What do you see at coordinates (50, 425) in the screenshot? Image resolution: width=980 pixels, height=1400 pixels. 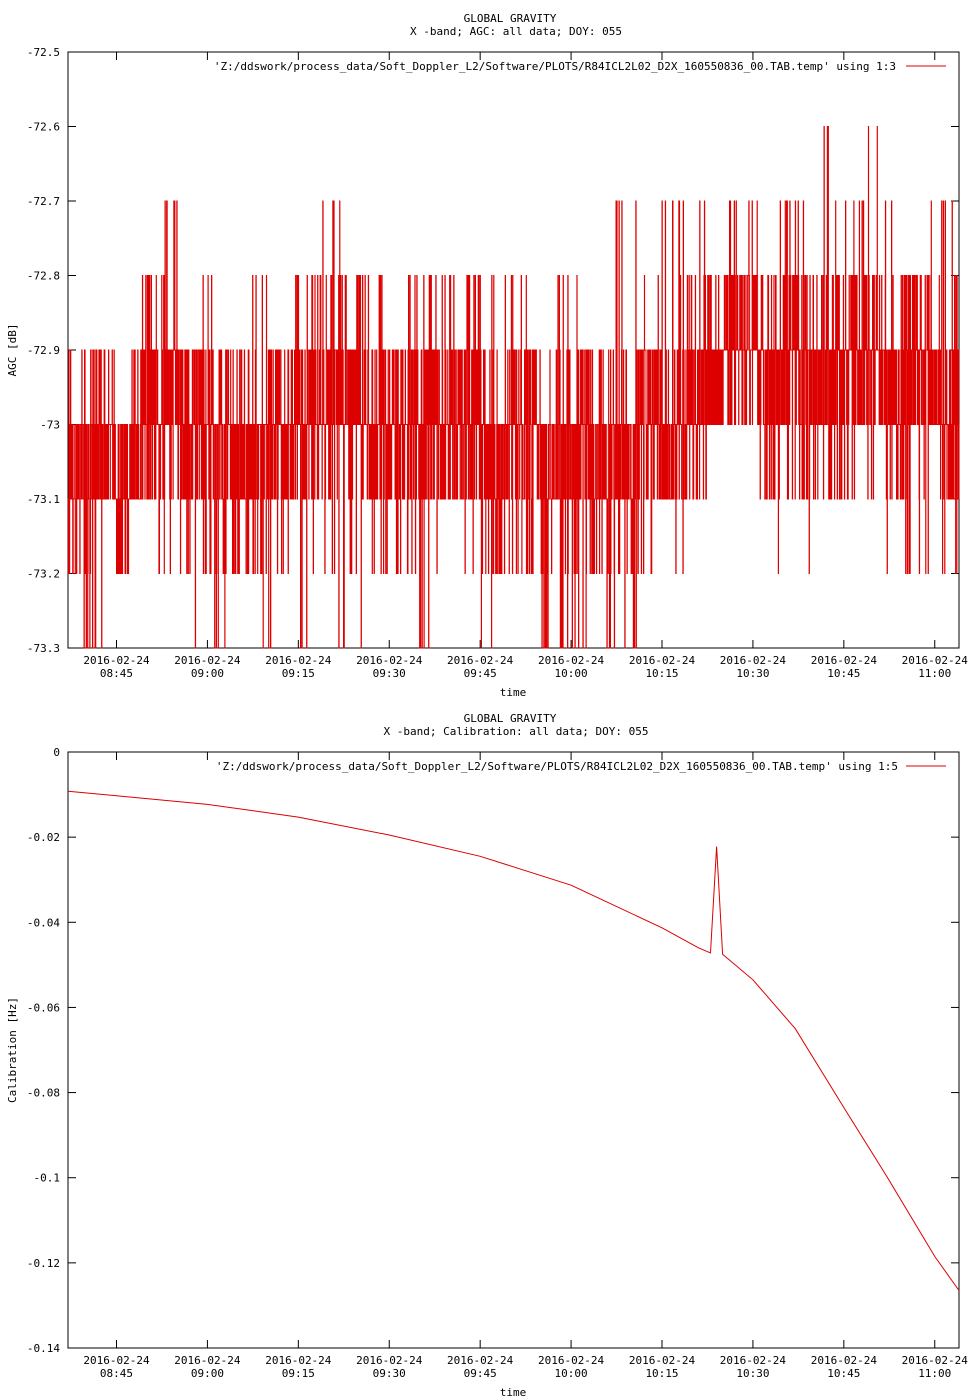 I see `y-tick-label: -73` at bounding box center [50, 425].